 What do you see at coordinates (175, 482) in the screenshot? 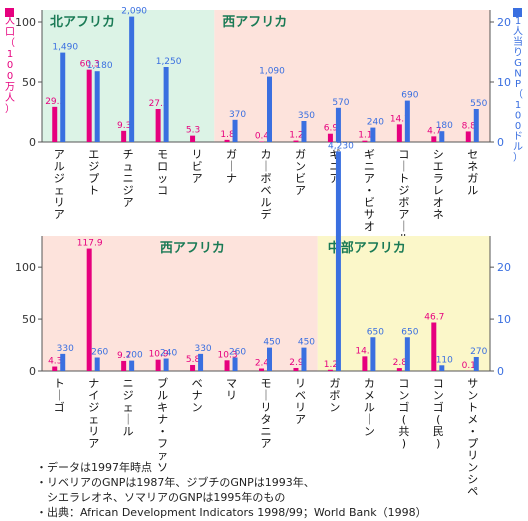
I see `footnote-2: ・リベリアのGNPは1987年、ジブチのGNPは1993年、` at bounding box center [175, 482].